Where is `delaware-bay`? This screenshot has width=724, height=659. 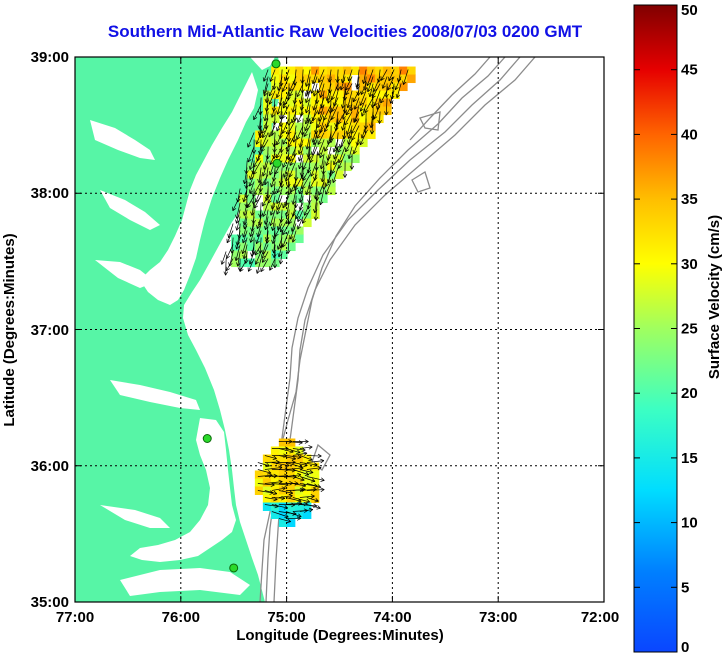
delaware-bay is located at coordinates (262, 63).